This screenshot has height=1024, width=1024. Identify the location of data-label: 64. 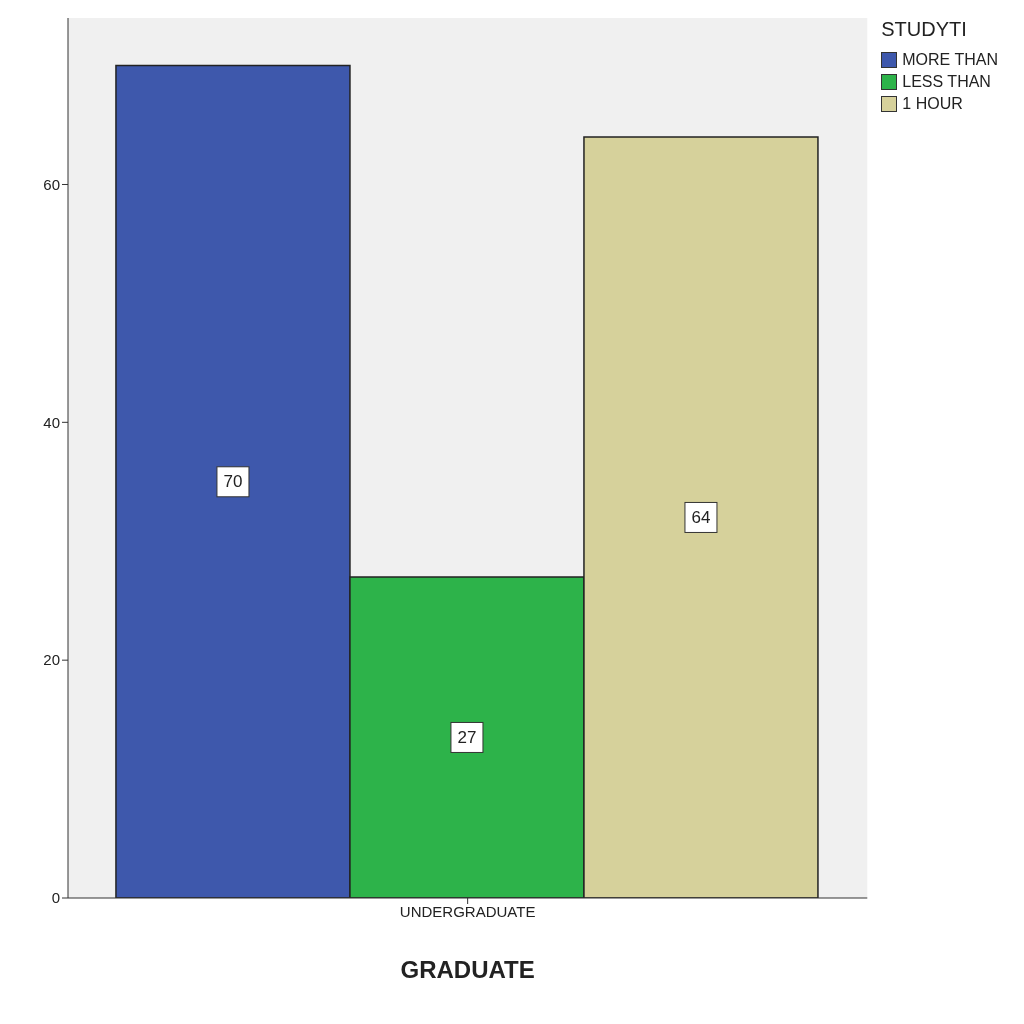
(701, 517).